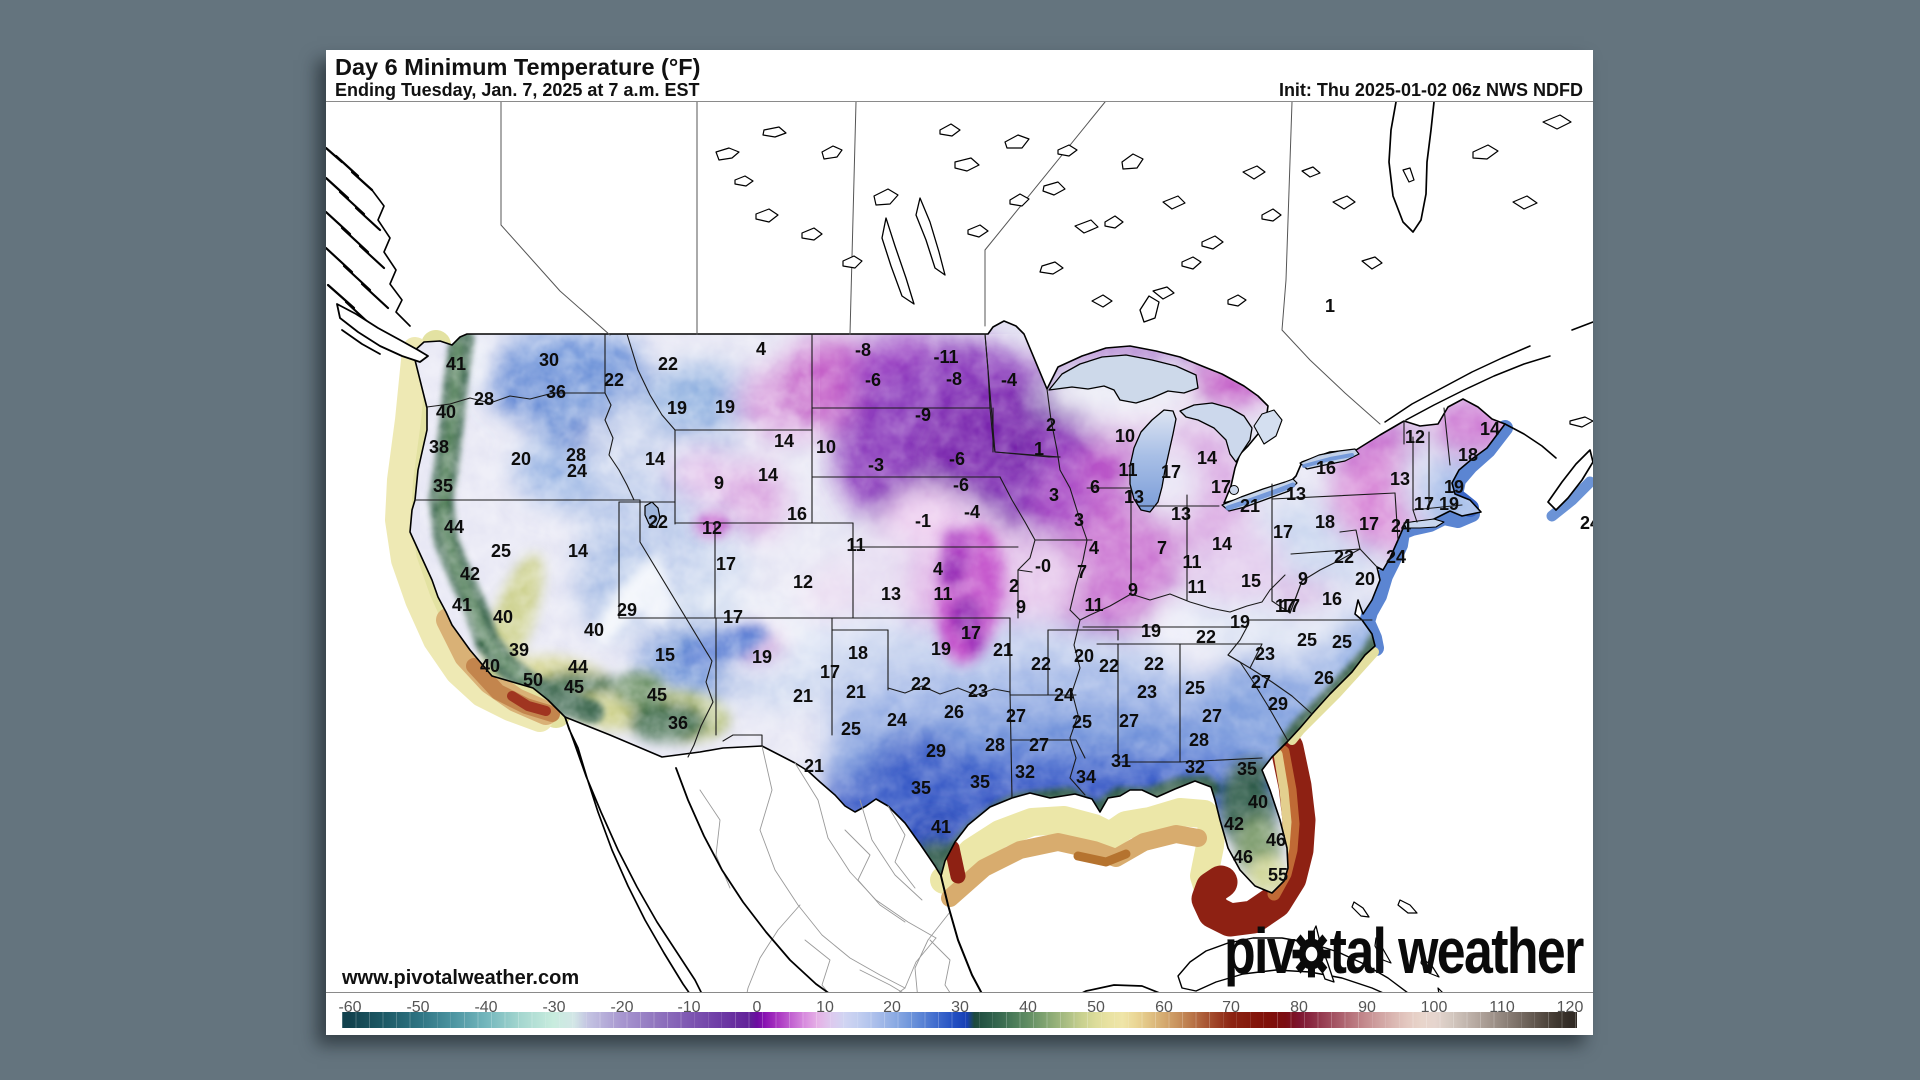 The width and height of the screenshot is (1920, 1080). Describe the element at coordinates (1025, 772) in the screenshot. I see `svg-text: 32` at that location.